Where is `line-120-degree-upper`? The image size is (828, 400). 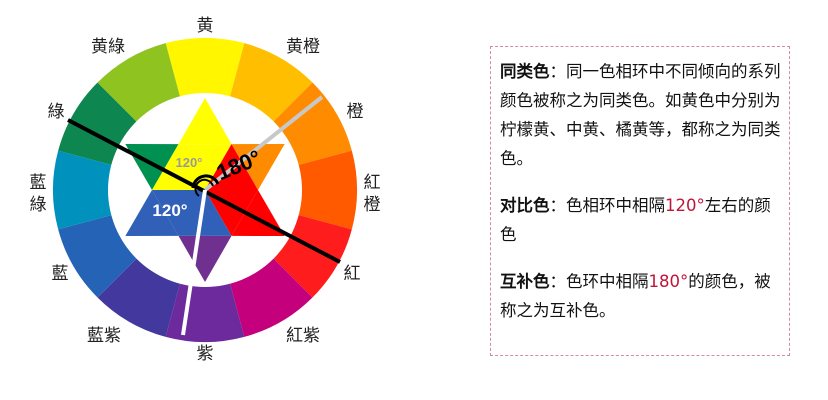 line-120-degree-upper is located at coordinates (263, 143).